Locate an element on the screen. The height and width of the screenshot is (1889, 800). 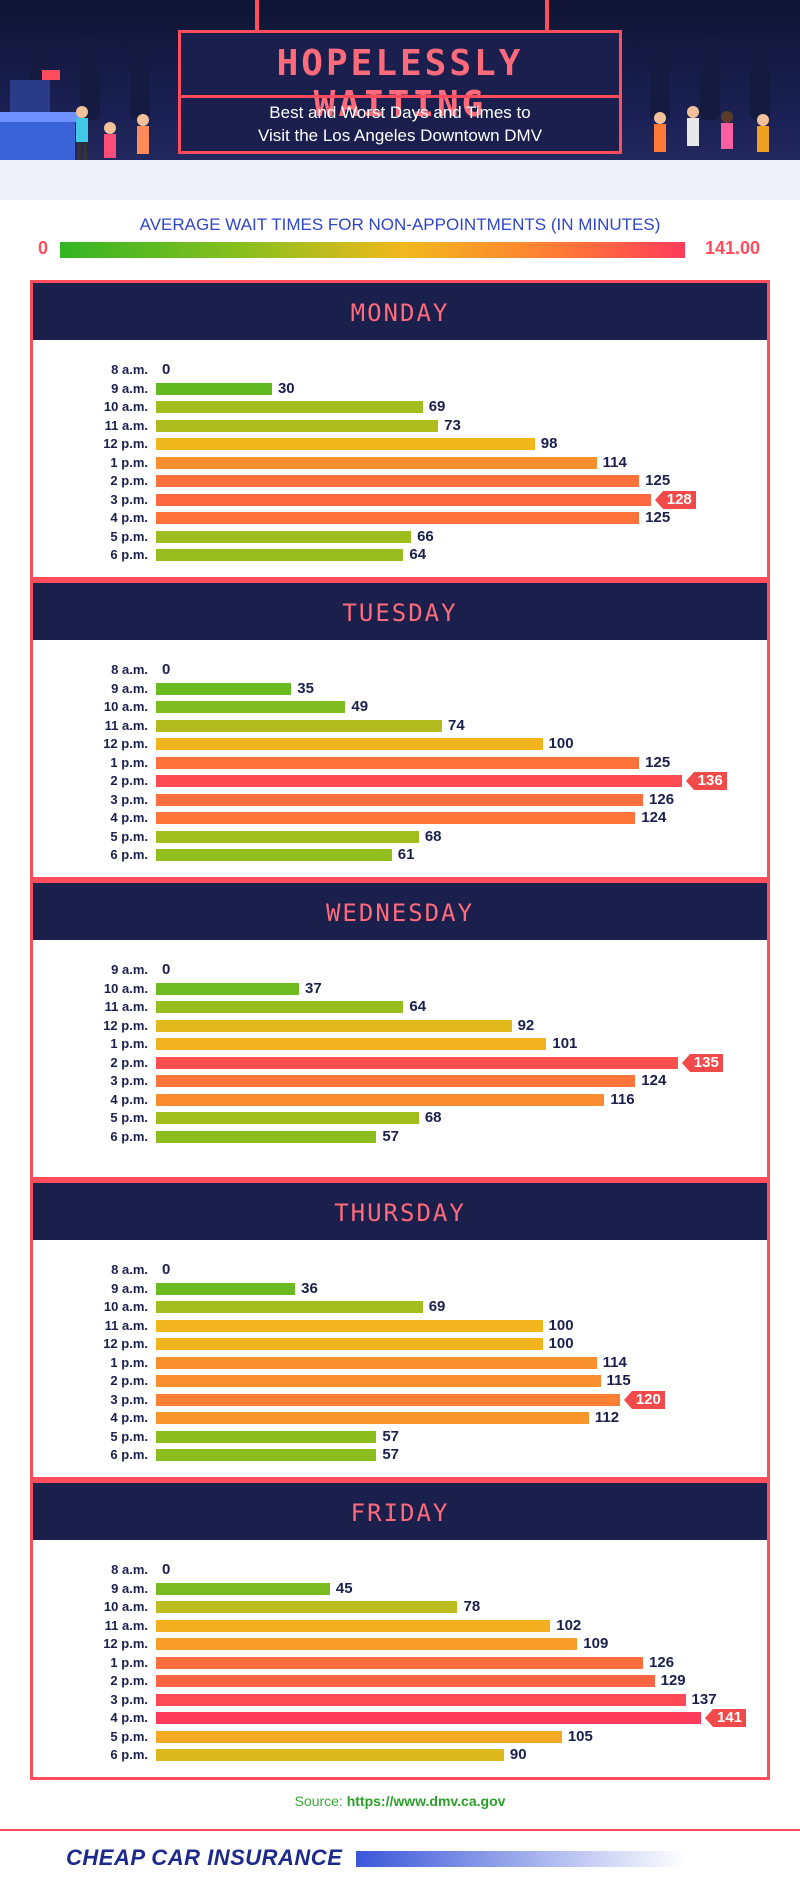
day-title: MONDAY is located at coordinates (400, 313).